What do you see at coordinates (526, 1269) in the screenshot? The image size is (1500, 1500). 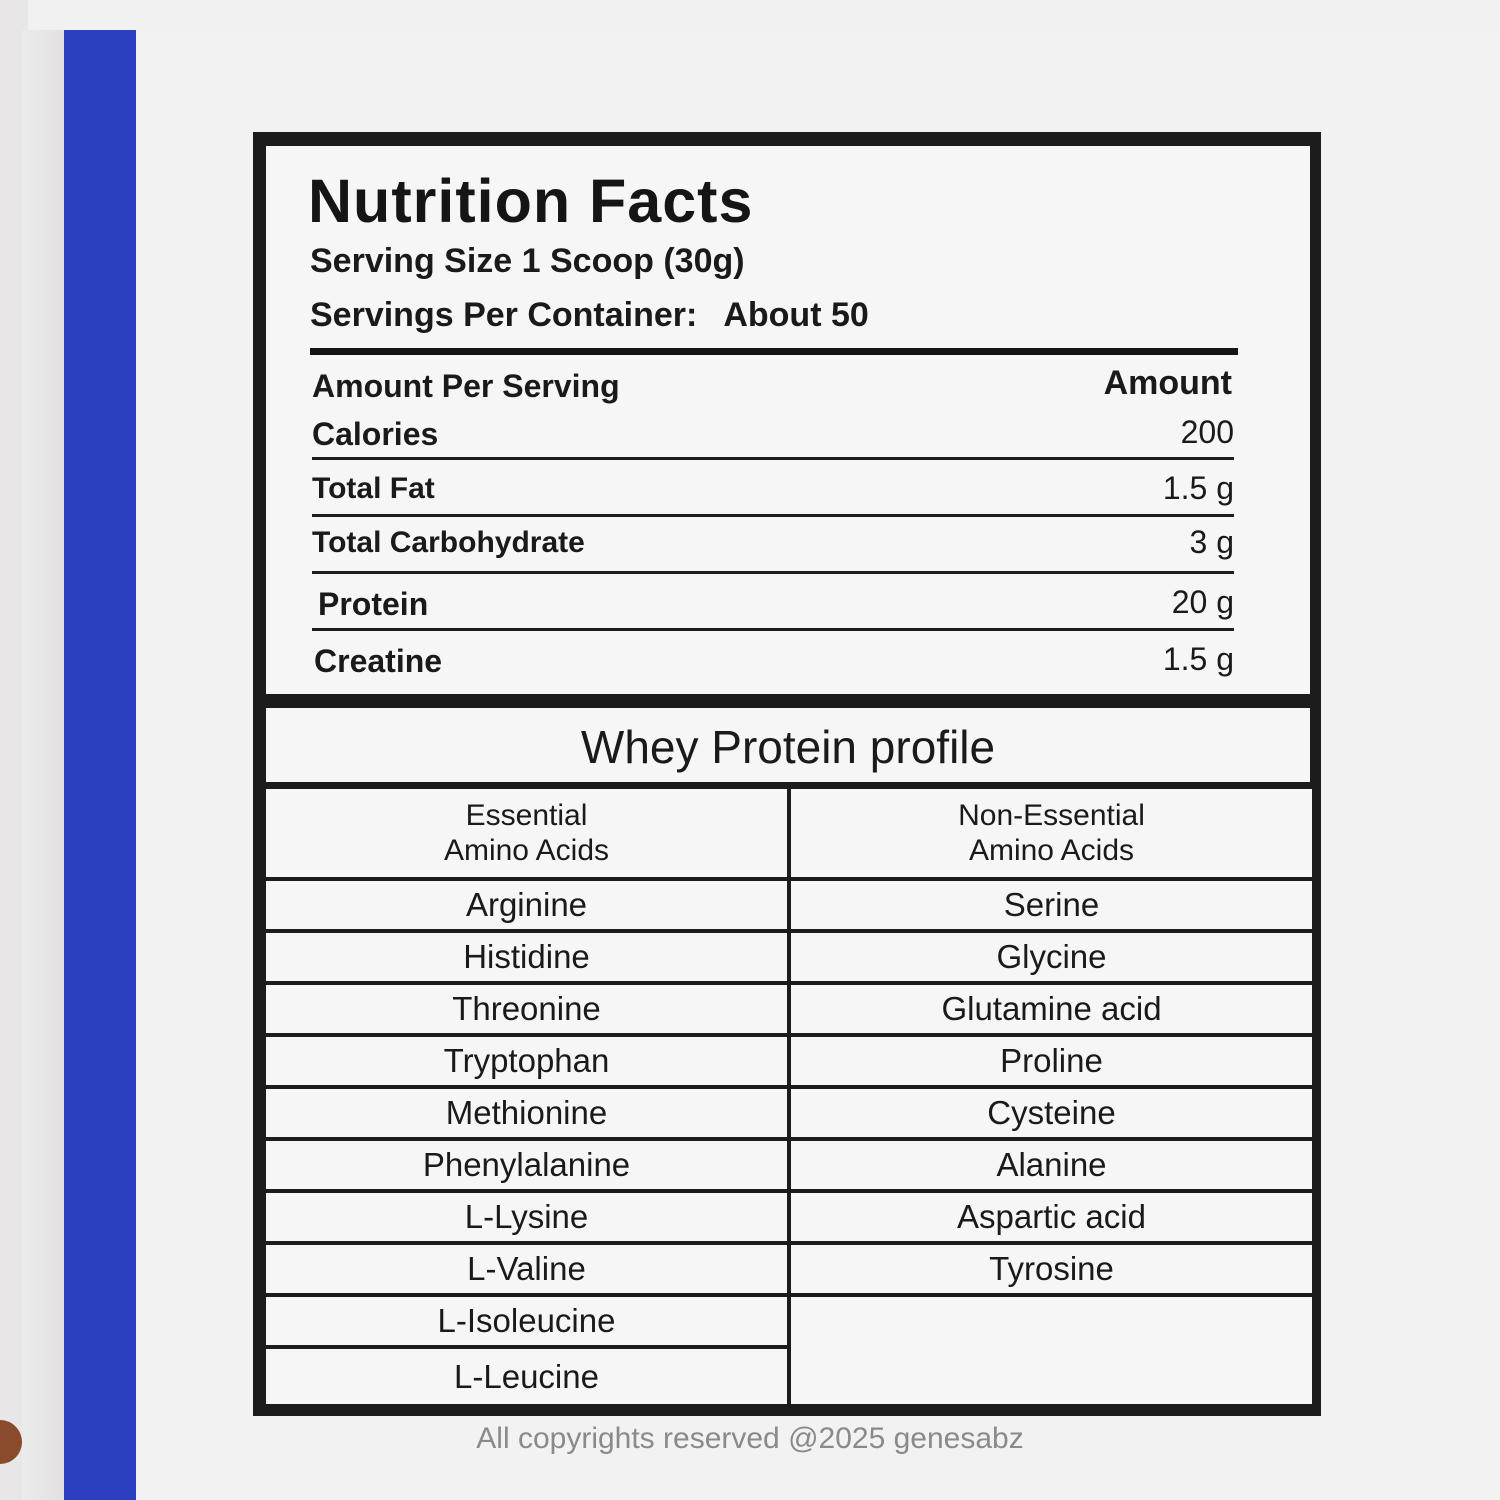 I see `amino-acid-cell: L-Valine` at bounding box center [526, 1269].